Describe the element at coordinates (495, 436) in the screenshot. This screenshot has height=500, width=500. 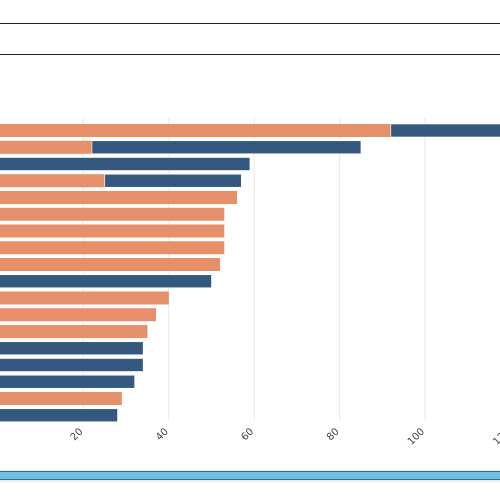
I see `x-tick-label: 120` at that location.